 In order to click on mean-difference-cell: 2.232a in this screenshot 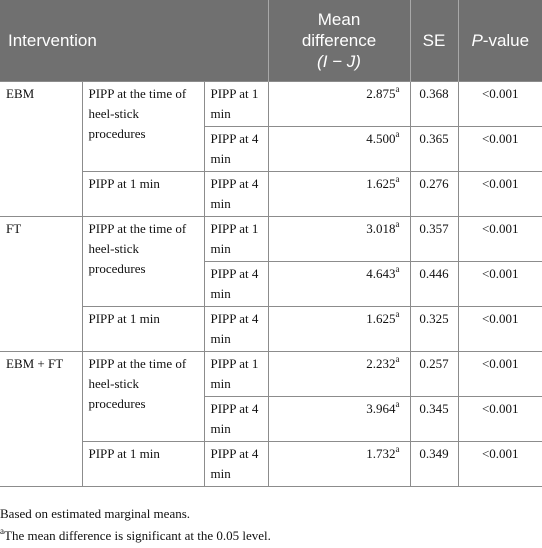, I will do `click(339, 374)`.